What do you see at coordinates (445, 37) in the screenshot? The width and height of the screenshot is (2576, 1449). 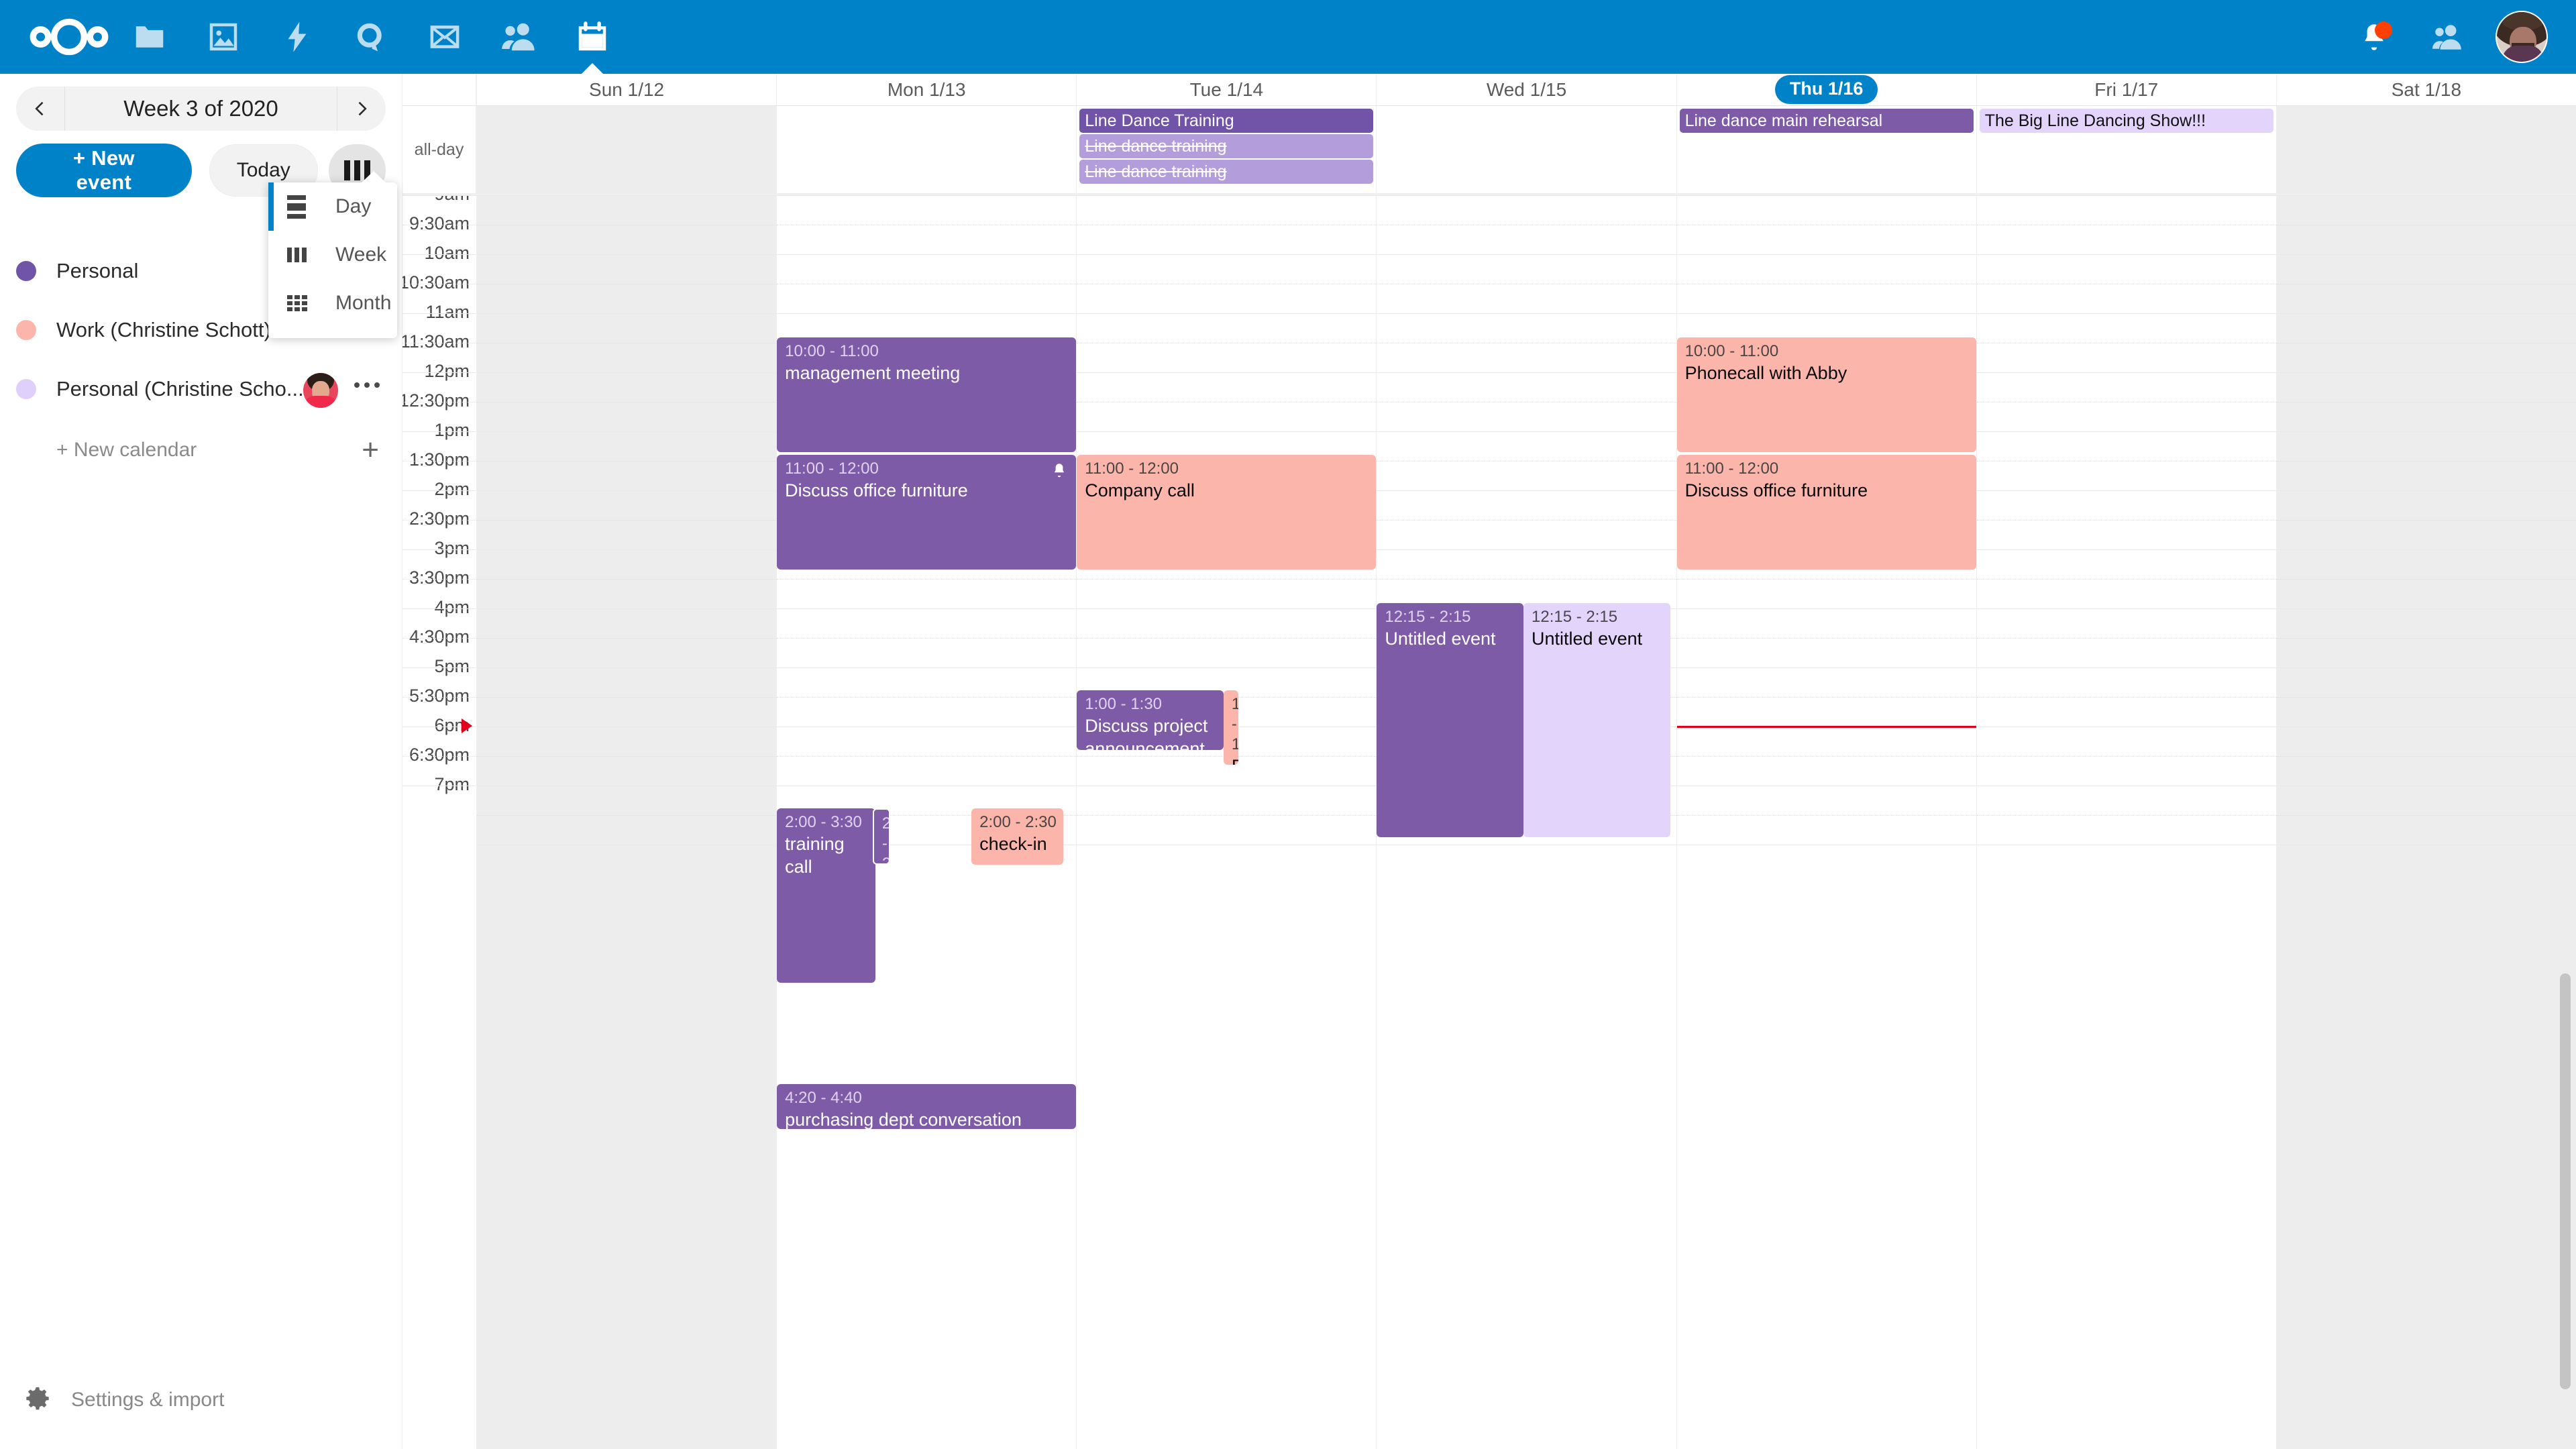 I see `nav-mail` at bounding box center [445, 37].